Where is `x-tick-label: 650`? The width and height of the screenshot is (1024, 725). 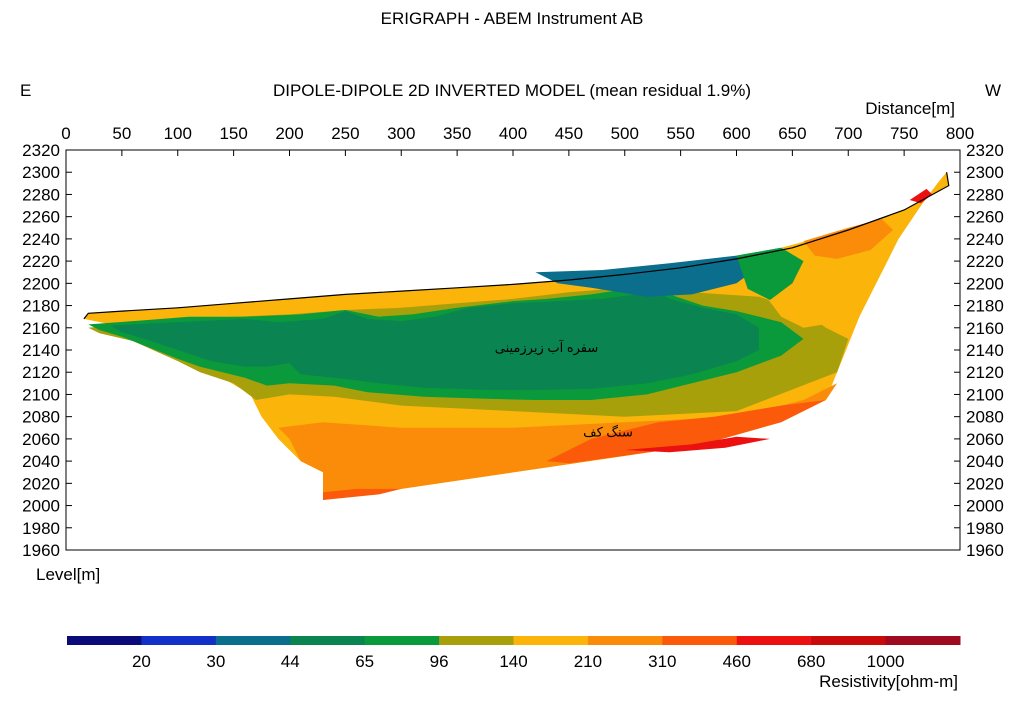
x-tick-label: 650 is located at coordinates (792, 133).